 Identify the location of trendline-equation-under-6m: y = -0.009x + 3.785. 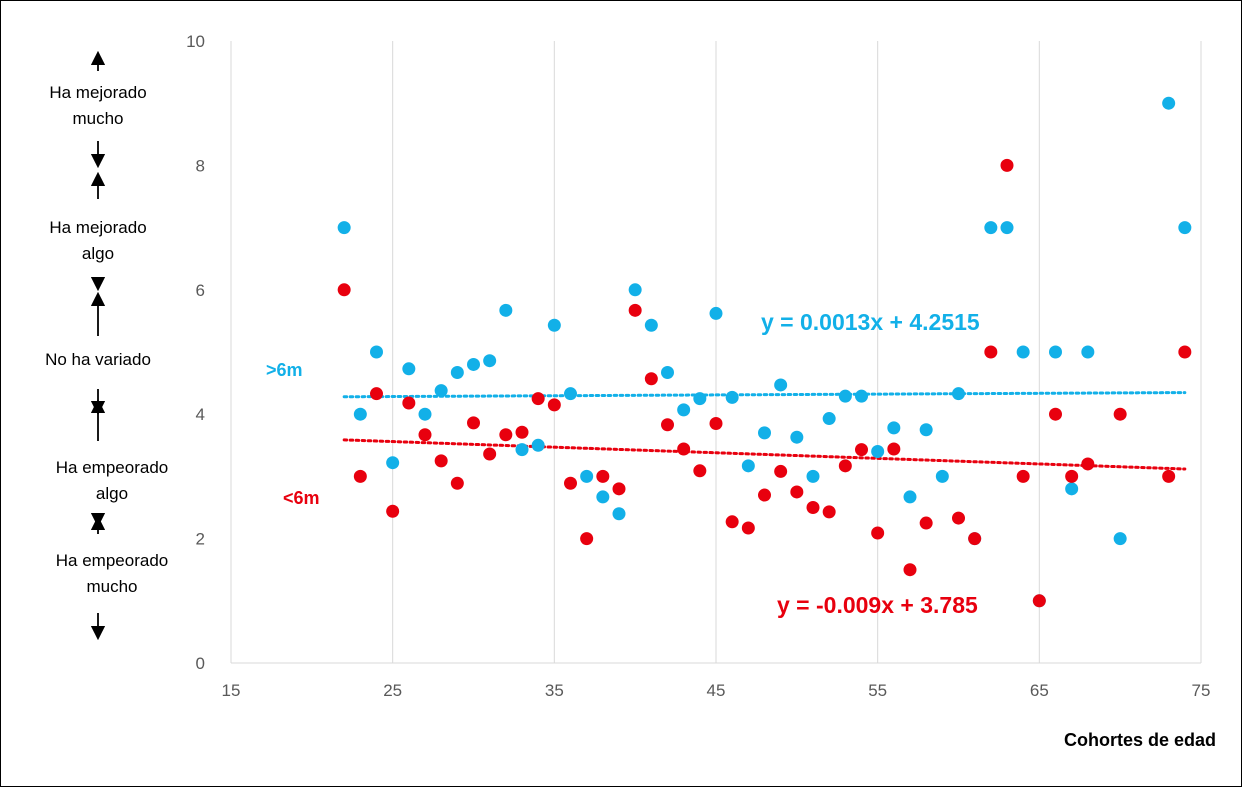
(877, 605).